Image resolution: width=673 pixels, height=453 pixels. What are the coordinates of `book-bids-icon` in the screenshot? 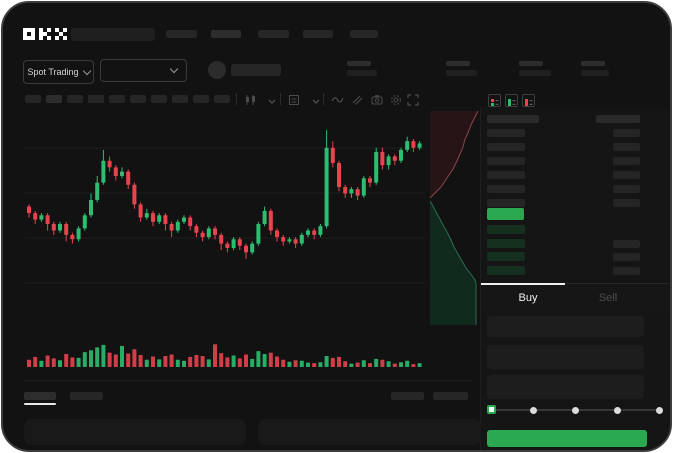 It's located at (511, 100).